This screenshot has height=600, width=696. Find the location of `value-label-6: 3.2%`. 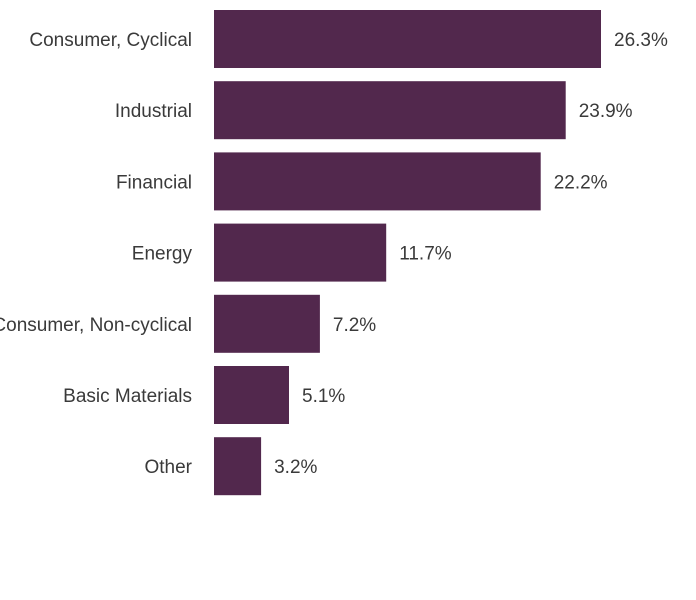

value-label-6: 3.2% is located at coordinates (295, 467).